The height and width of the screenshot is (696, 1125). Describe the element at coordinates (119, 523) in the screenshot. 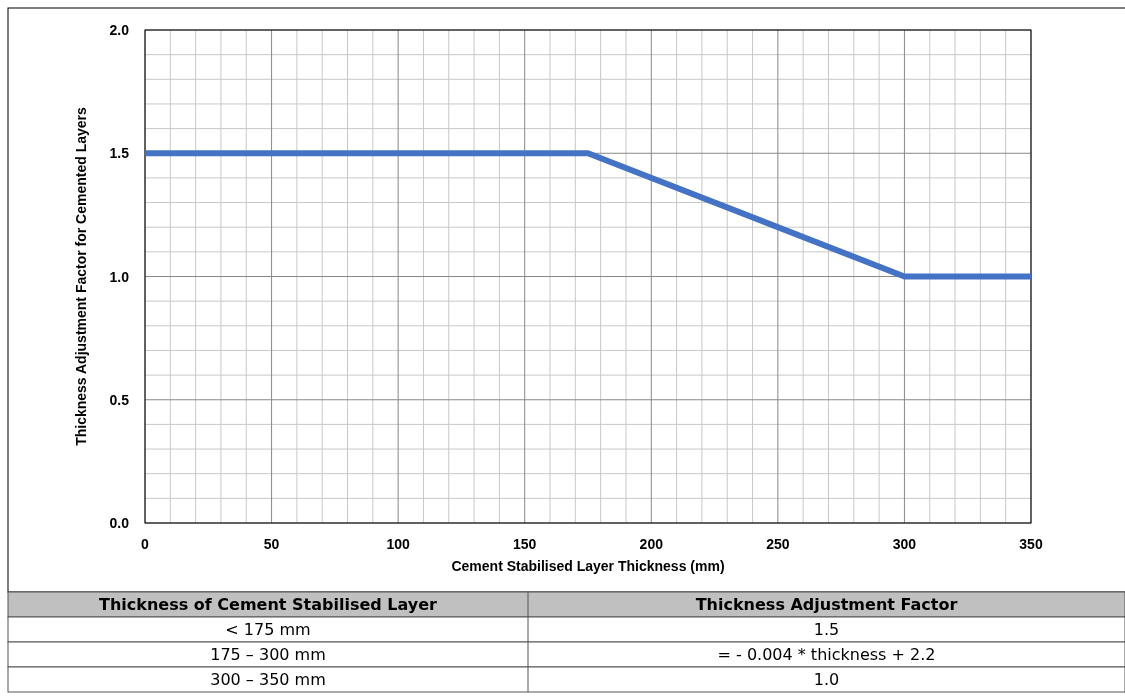

I see `y-tick-label: 0.0` at that location.